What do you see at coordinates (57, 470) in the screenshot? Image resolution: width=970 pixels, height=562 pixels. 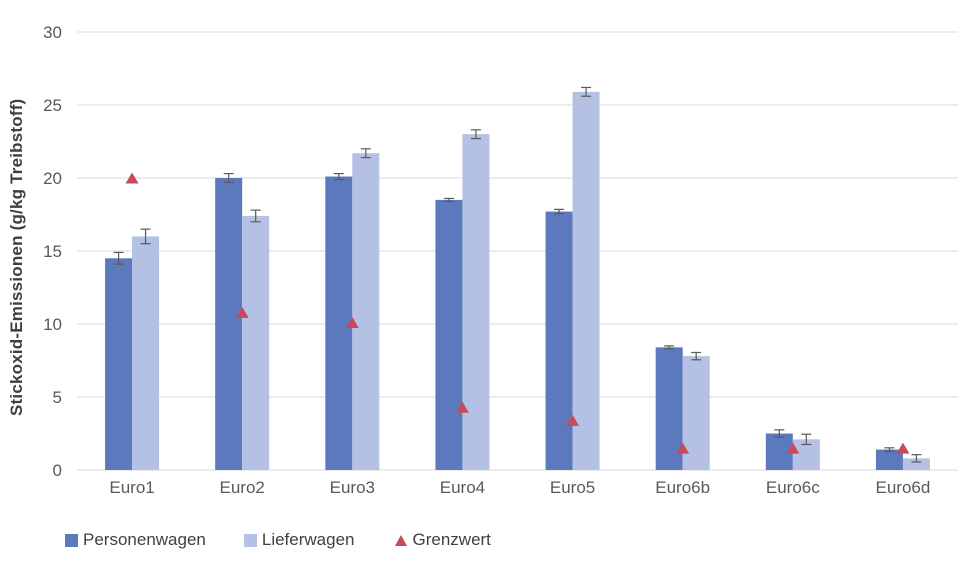 I see `y-tick-label: 0` at bounding box center [57, 470].